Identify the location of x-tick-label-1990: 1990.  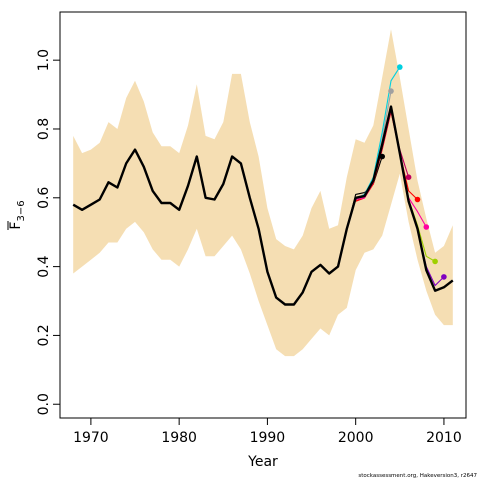
(268, 438).